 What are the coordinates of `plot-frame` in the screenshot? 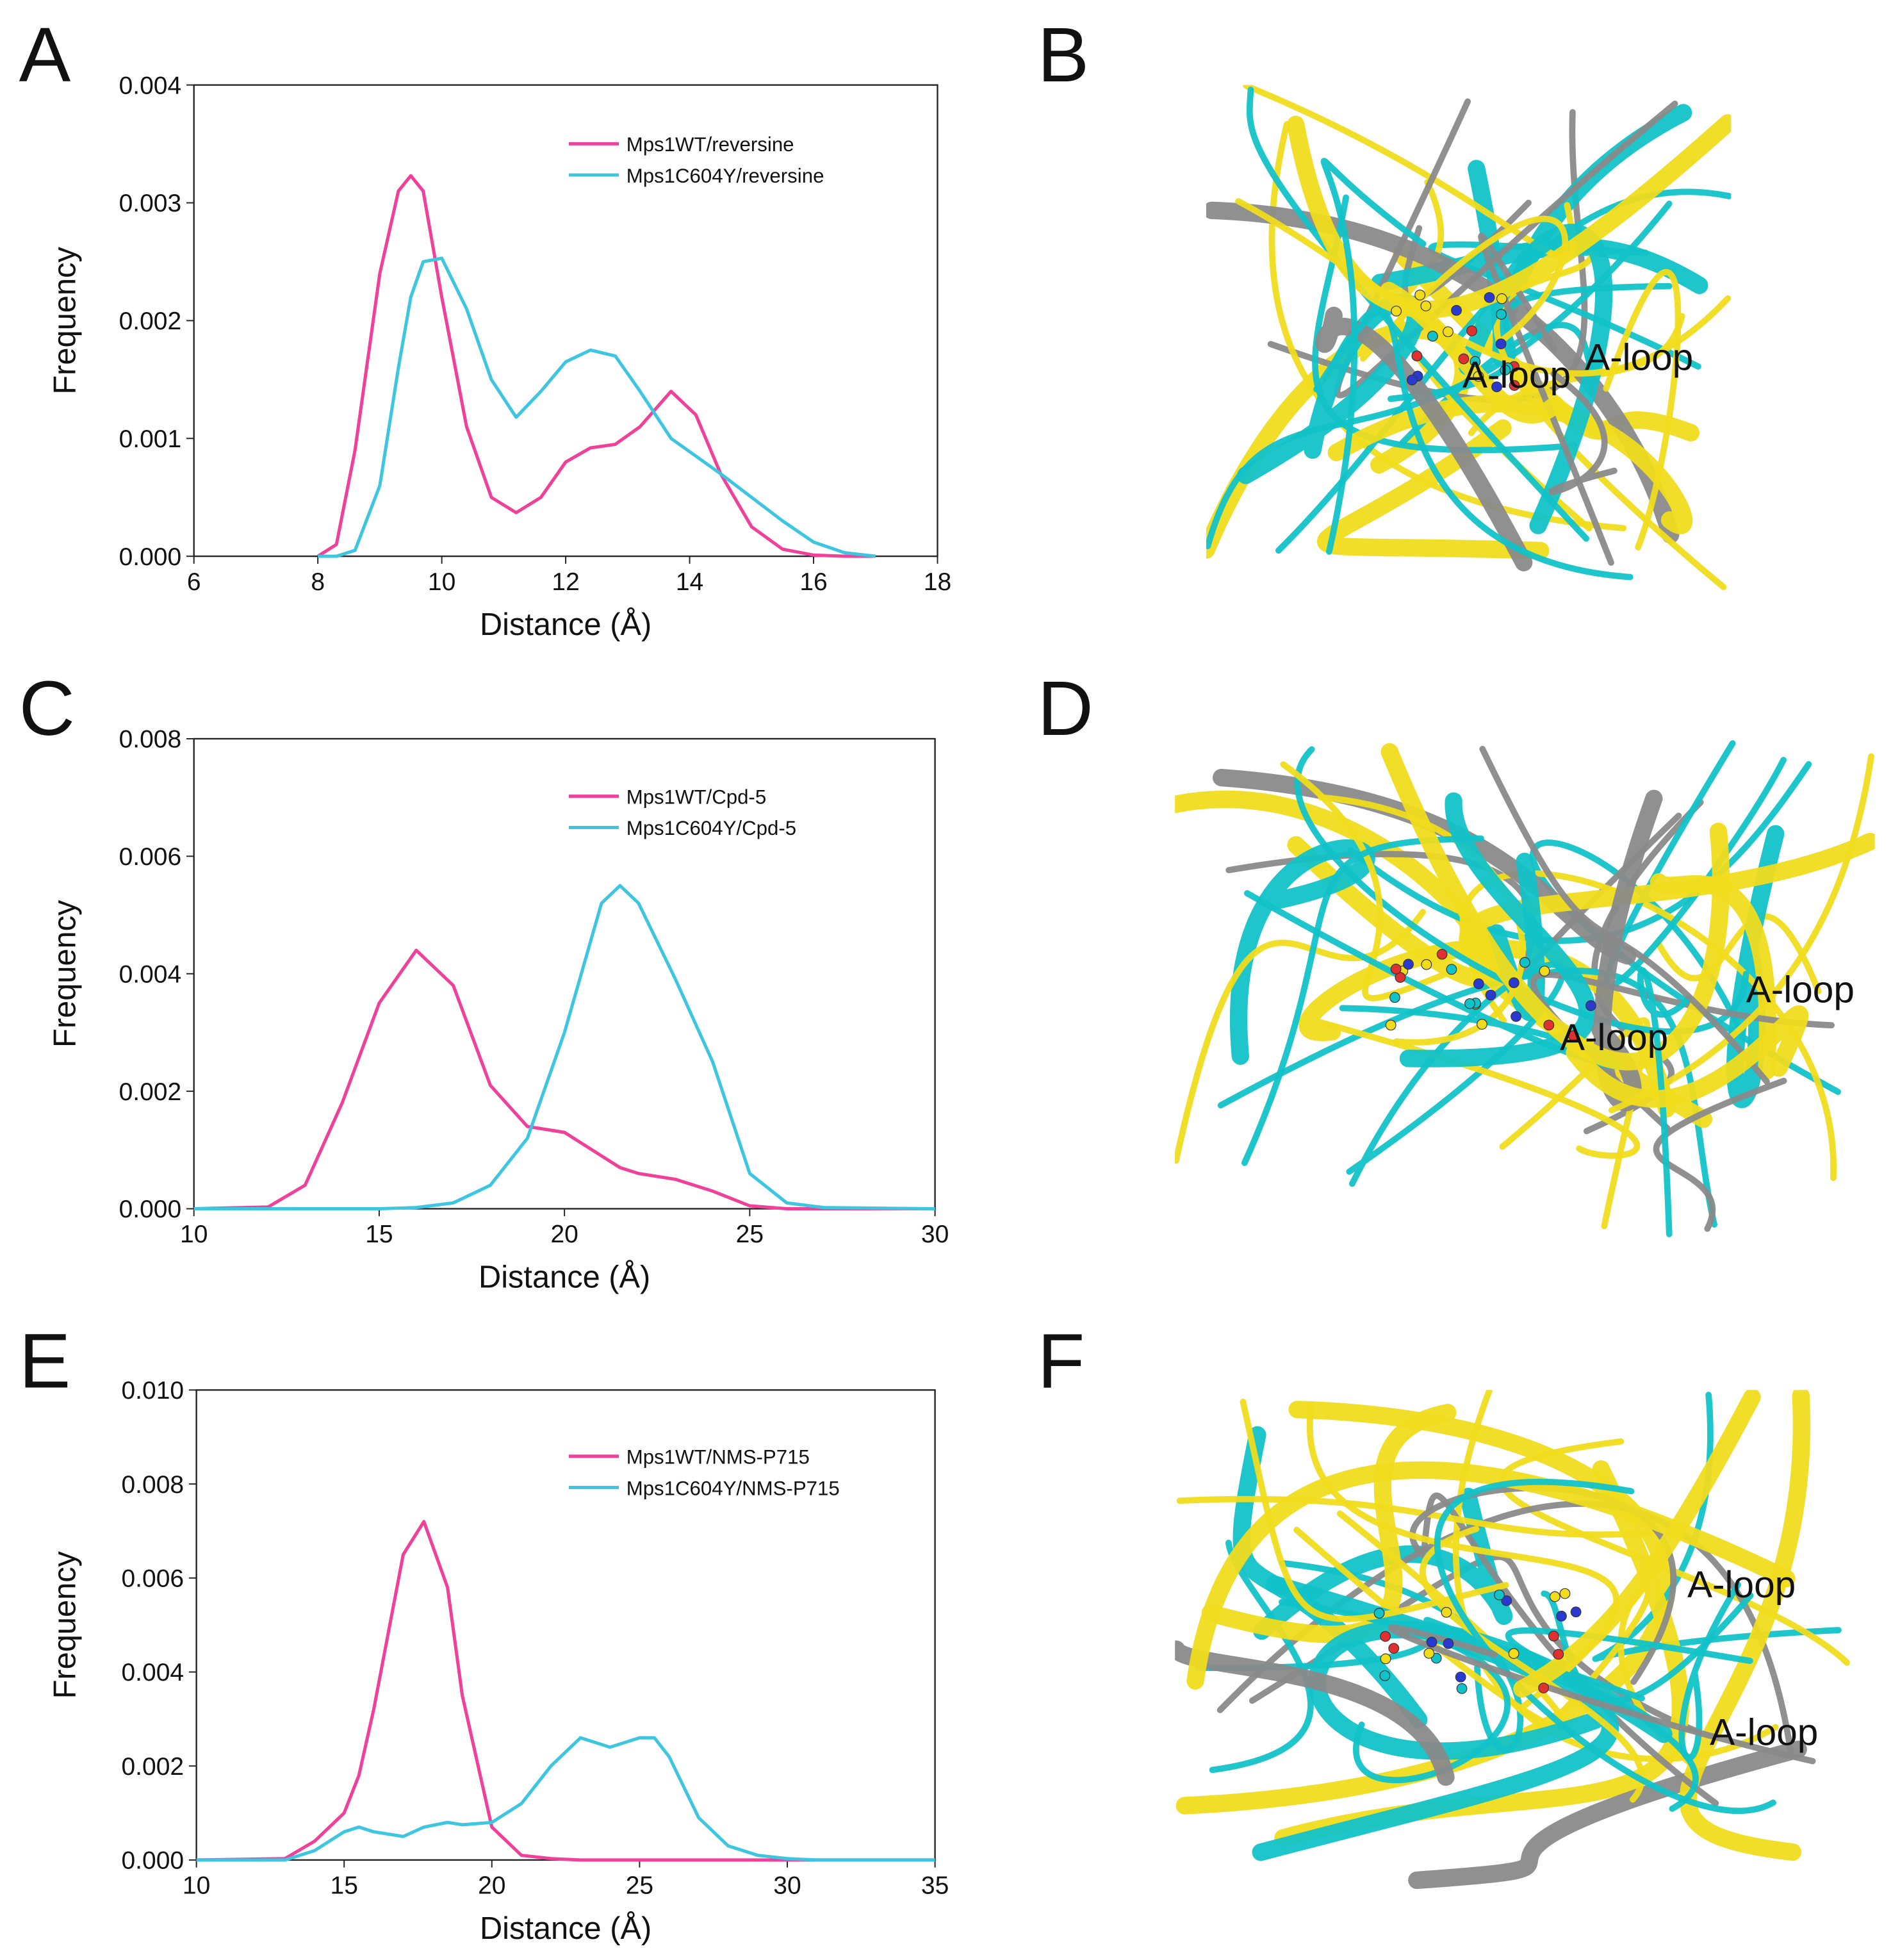 It's located at (565, 321).